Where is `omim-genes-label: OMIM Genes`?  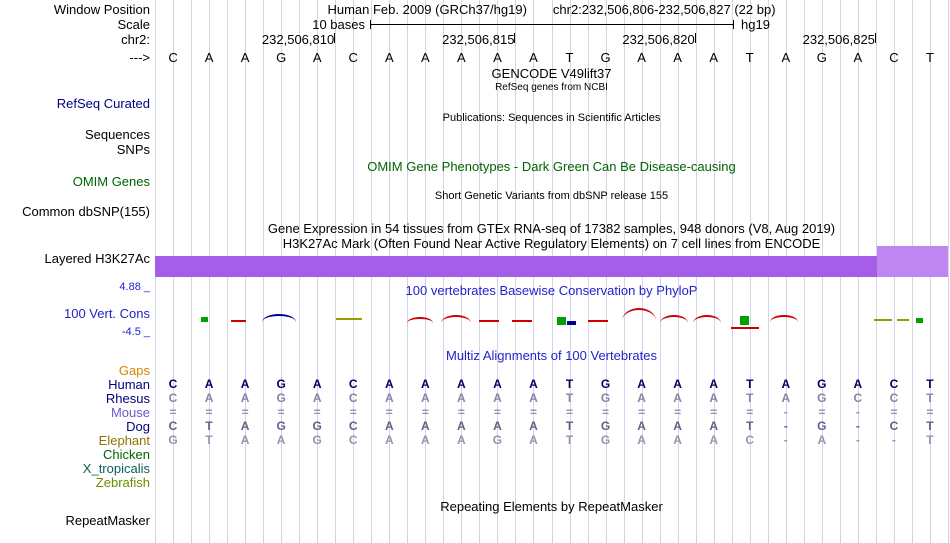 omim-genes-label: OMIM Genes is located at coordinates (111, 181).